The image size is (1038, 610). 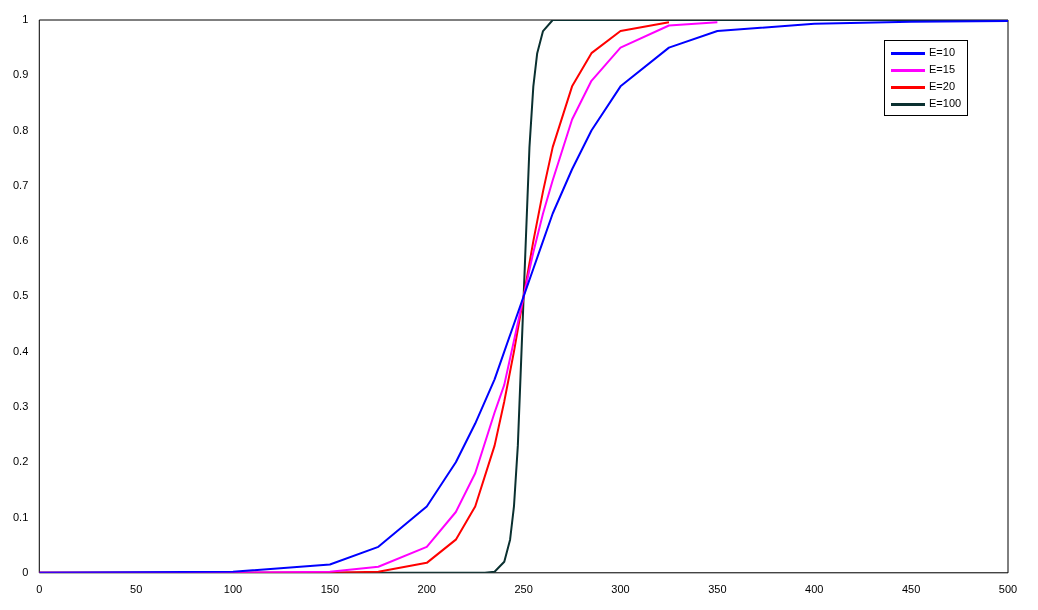 What do you see at coordinates (945, 103) in the screenshot?
I see `legend-label: E=100` at bounding box center [945, 103].